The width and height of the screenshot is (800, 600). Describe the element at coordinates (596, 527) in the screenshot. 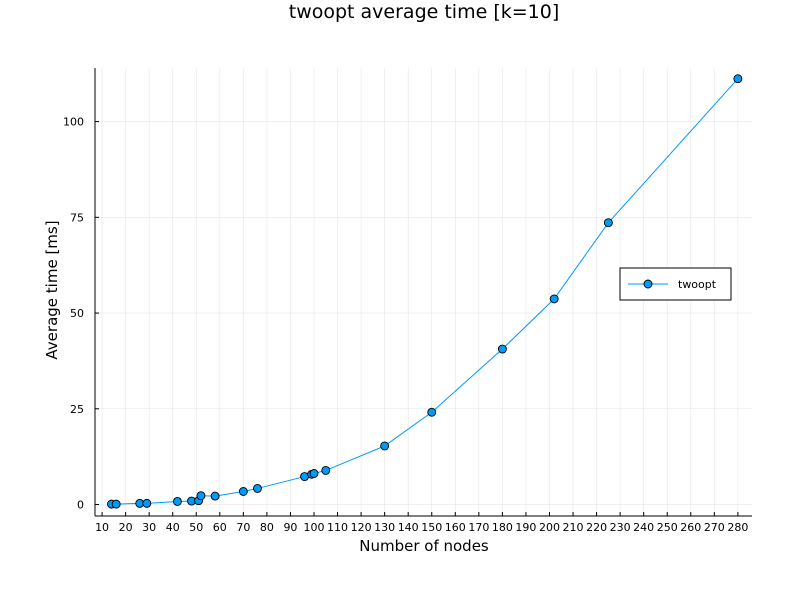

I see `x-tick-label: 220` at that location.